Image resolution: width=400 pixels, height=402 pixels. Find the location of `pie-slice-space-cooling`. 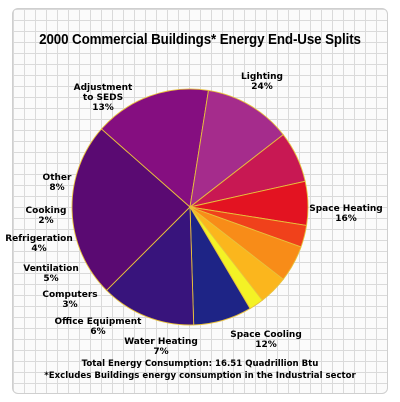

pie-slice-space-cooling is located at coordinates (236, 149).